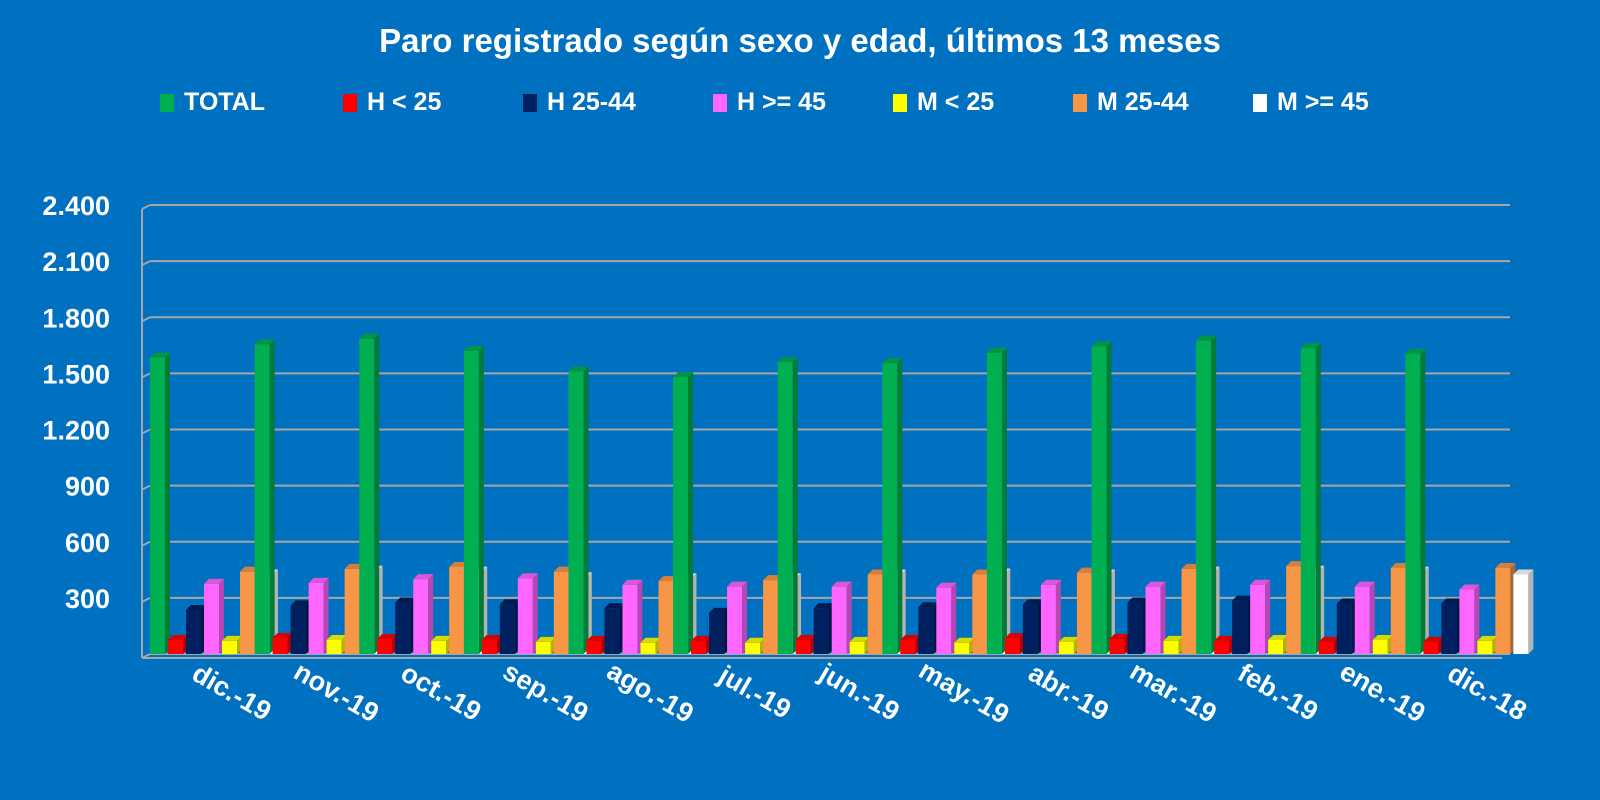  I want to click on x-tick-label: ene.-19, so click(1383, 692).